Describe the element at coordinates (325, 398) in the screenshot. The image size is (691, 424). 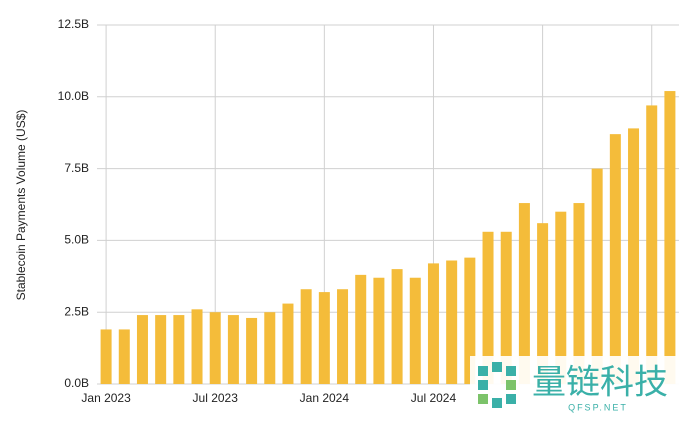
I see `x-tick-label: Jan 2024` at that location.